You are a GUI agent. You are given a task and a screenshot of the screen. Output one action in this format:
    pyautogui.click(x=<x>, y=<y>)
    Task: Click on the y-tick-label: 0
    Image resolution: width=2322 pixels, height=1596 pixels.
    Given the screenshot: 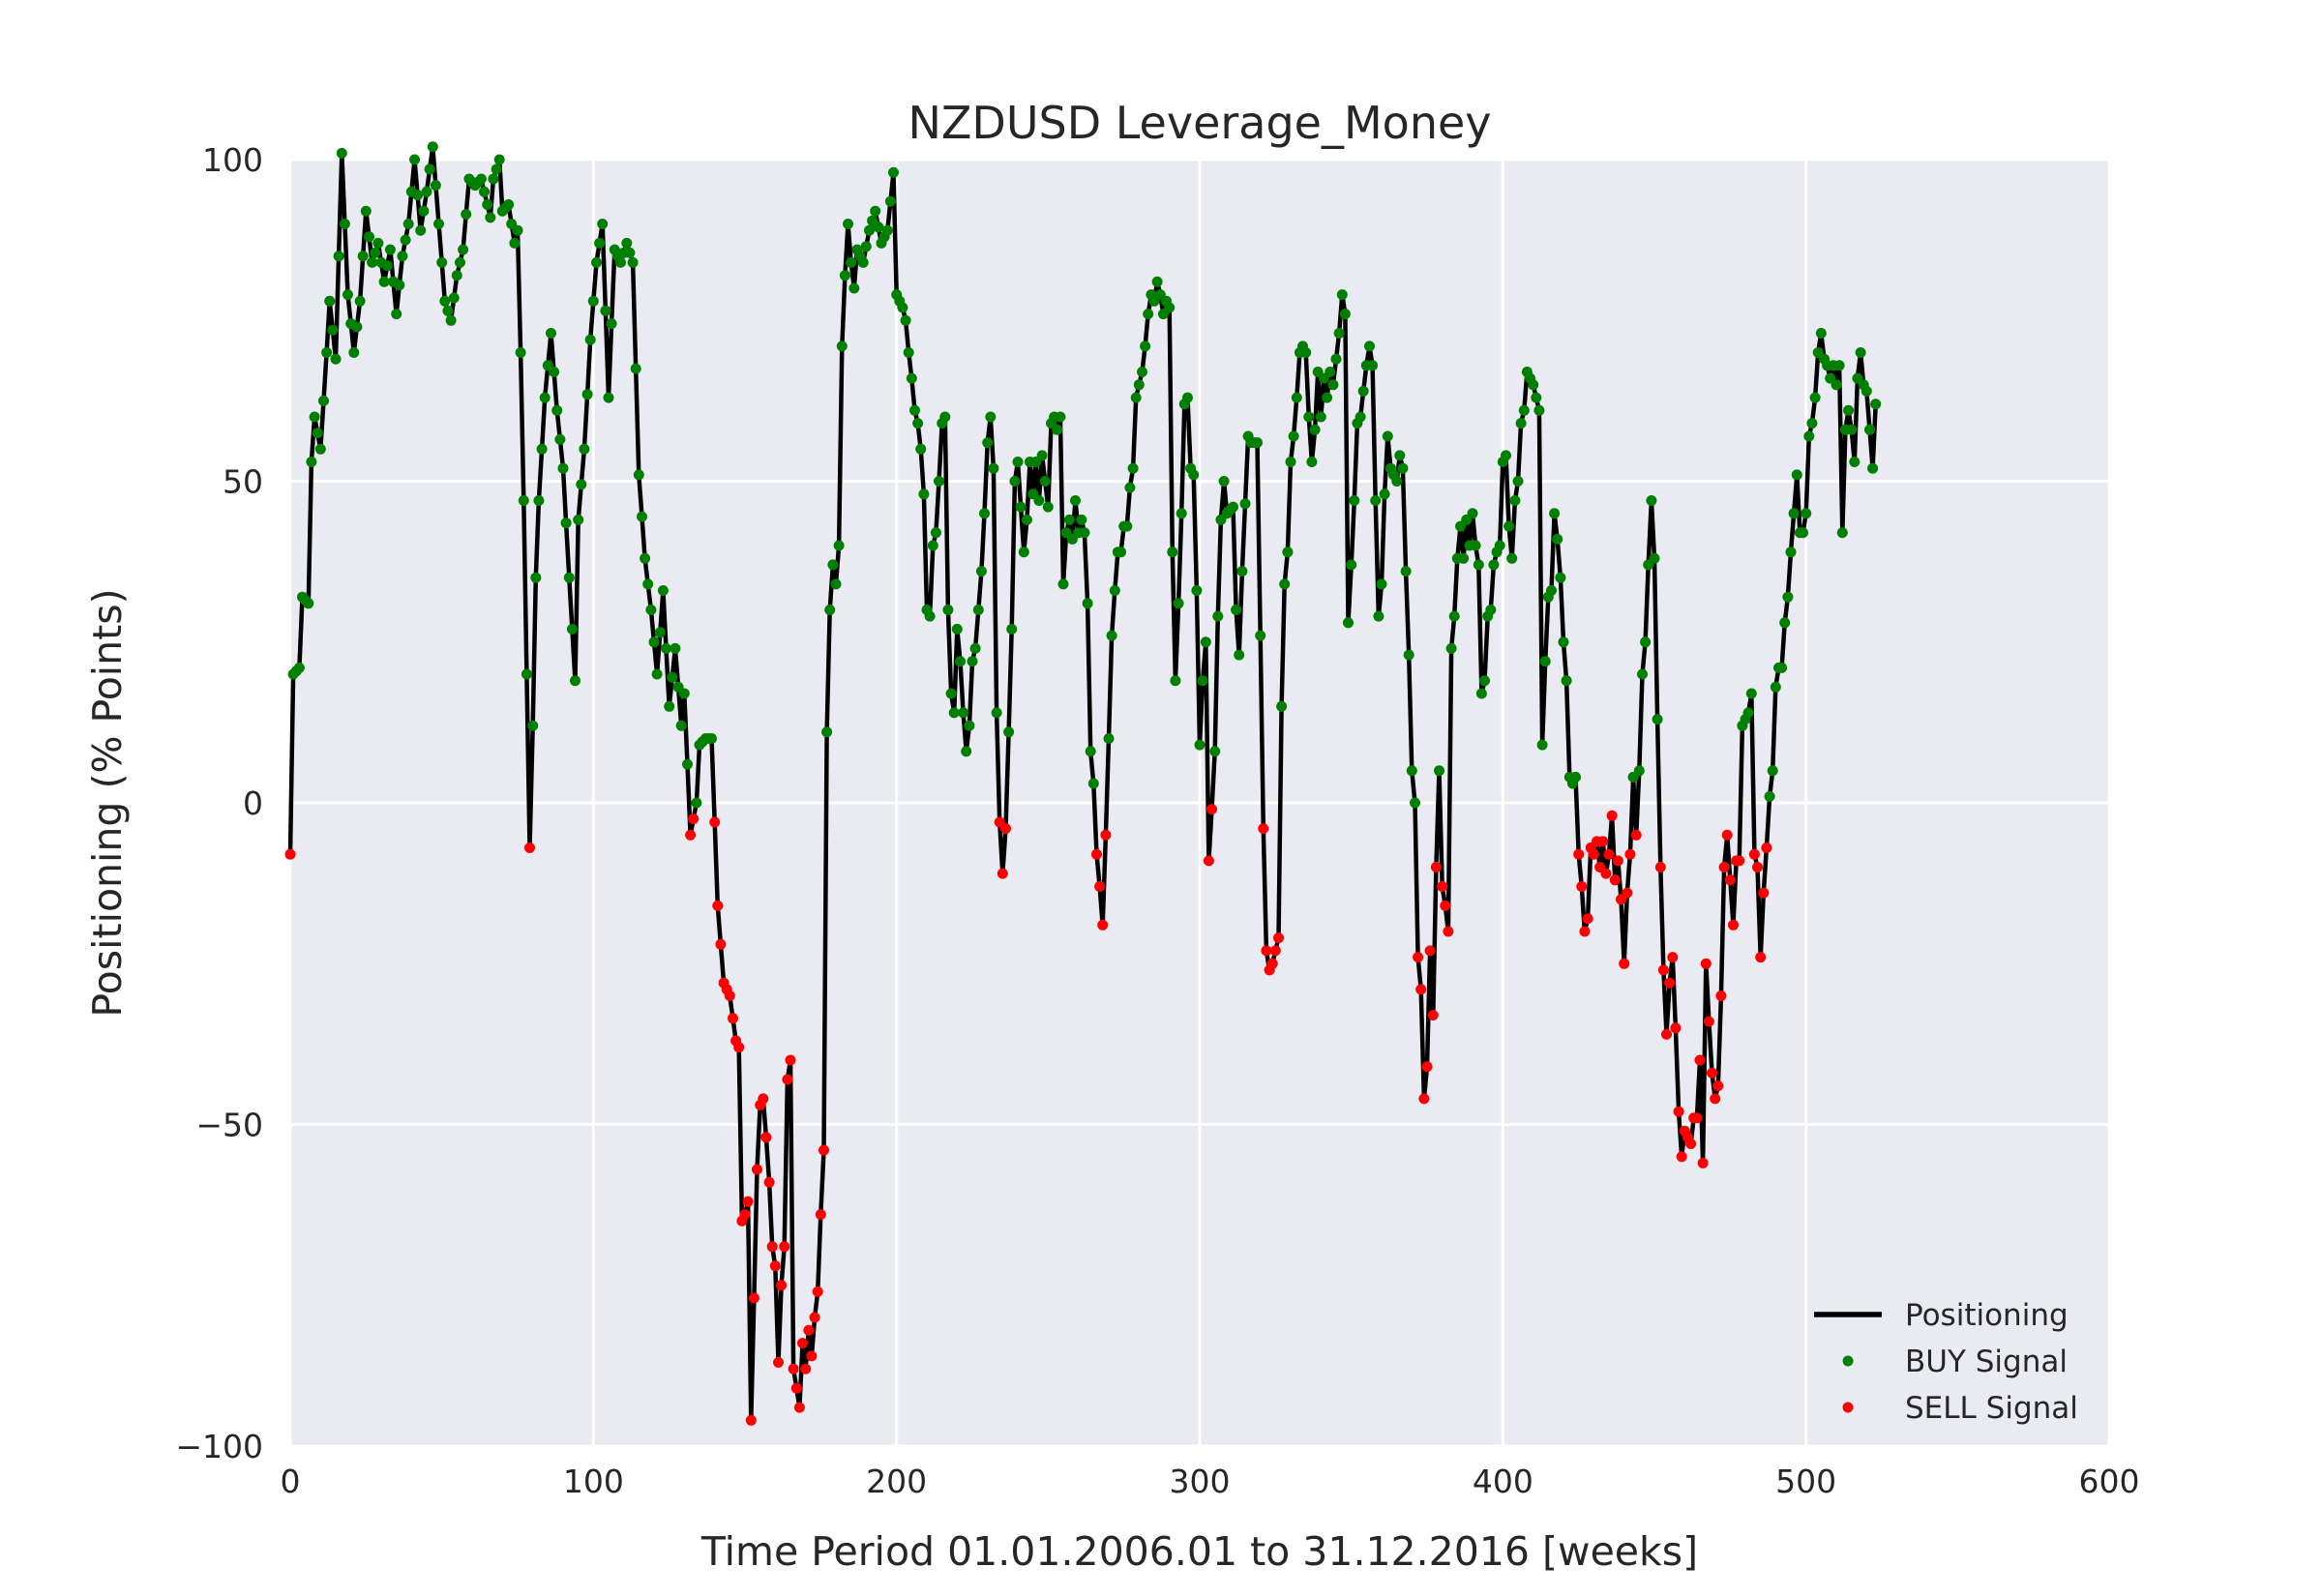 What is the action you would take?
    pyautogui.click(x=253, y=803)
    